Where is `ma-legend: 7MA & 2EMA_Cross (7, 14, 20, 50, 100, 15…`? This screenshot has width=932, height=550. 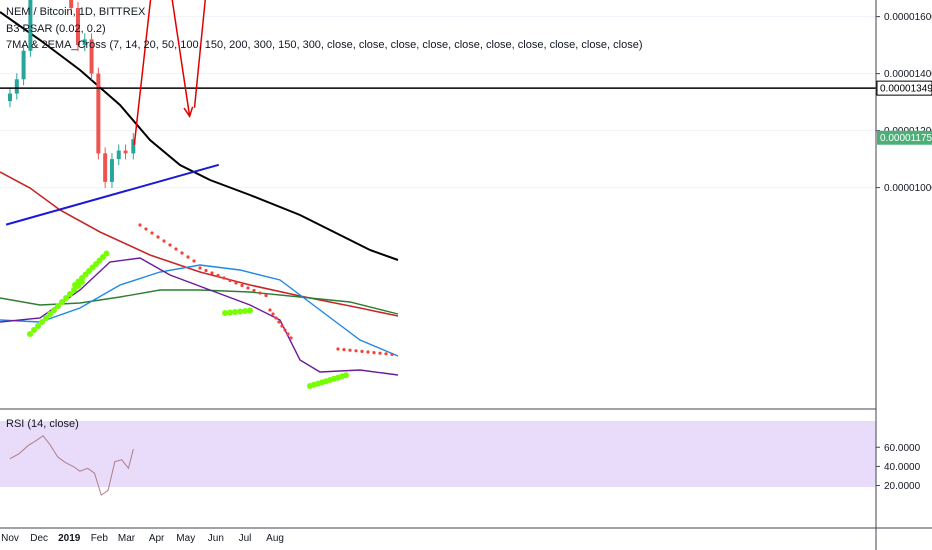
ma-legend: 7MA & 2EMA_Cross (7, 14, 20, 50, 100, 15… is located at coordinates (324, 45).